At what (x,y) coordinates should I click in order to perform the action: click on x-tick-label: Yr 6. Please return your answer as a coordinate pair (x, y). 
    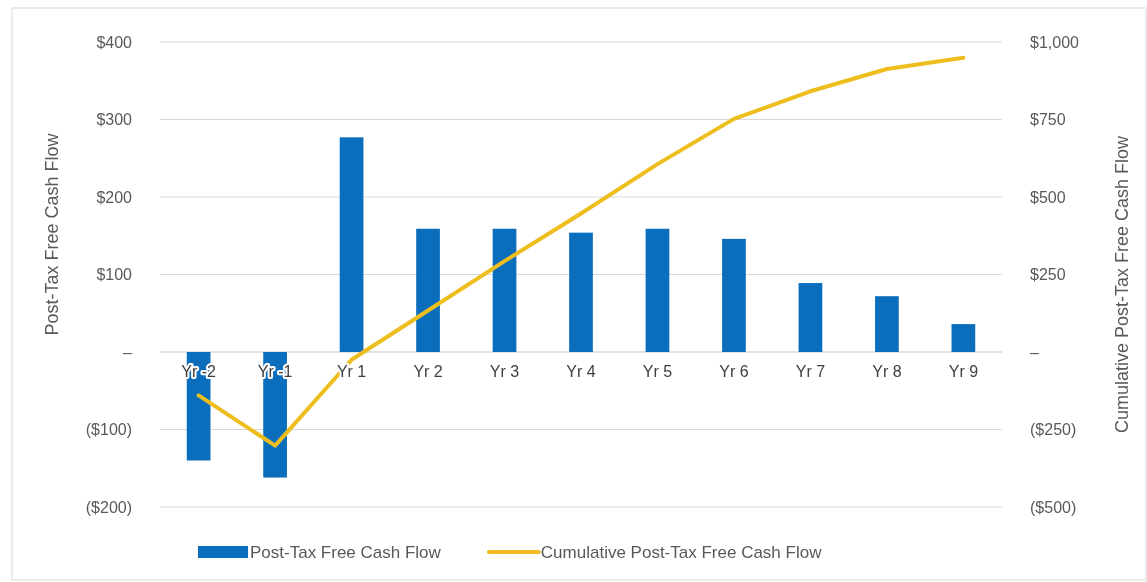
    Looking at the image, I should click on (734, 372).